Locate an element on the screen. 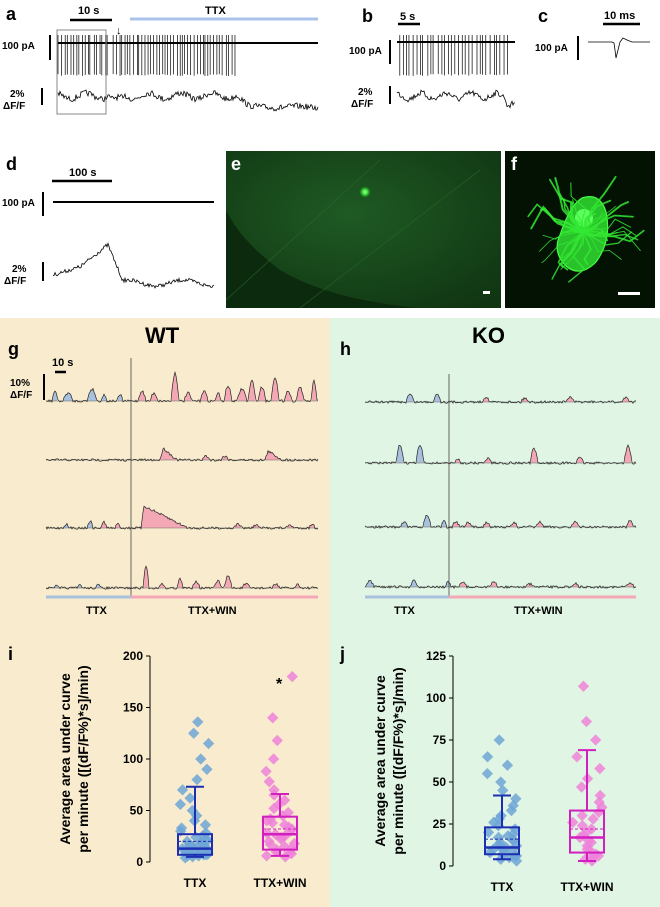 The width and height of the screenshot is (660, 907). ko-win-label: TTX+WIN is located at coordinates (538, 611).